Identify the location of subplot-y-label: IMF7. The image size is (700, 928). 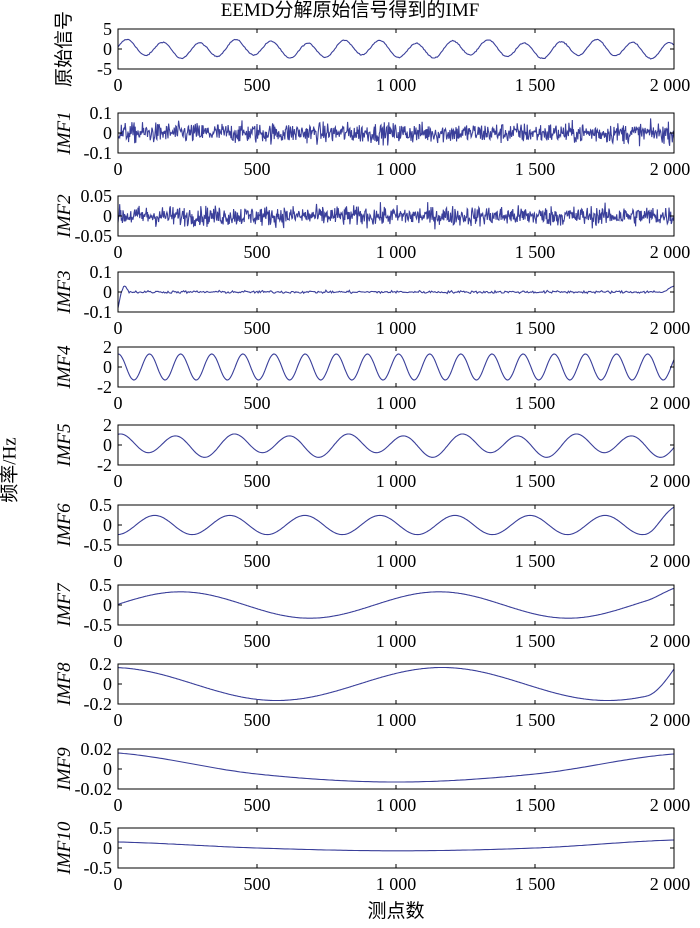
(64, 605).